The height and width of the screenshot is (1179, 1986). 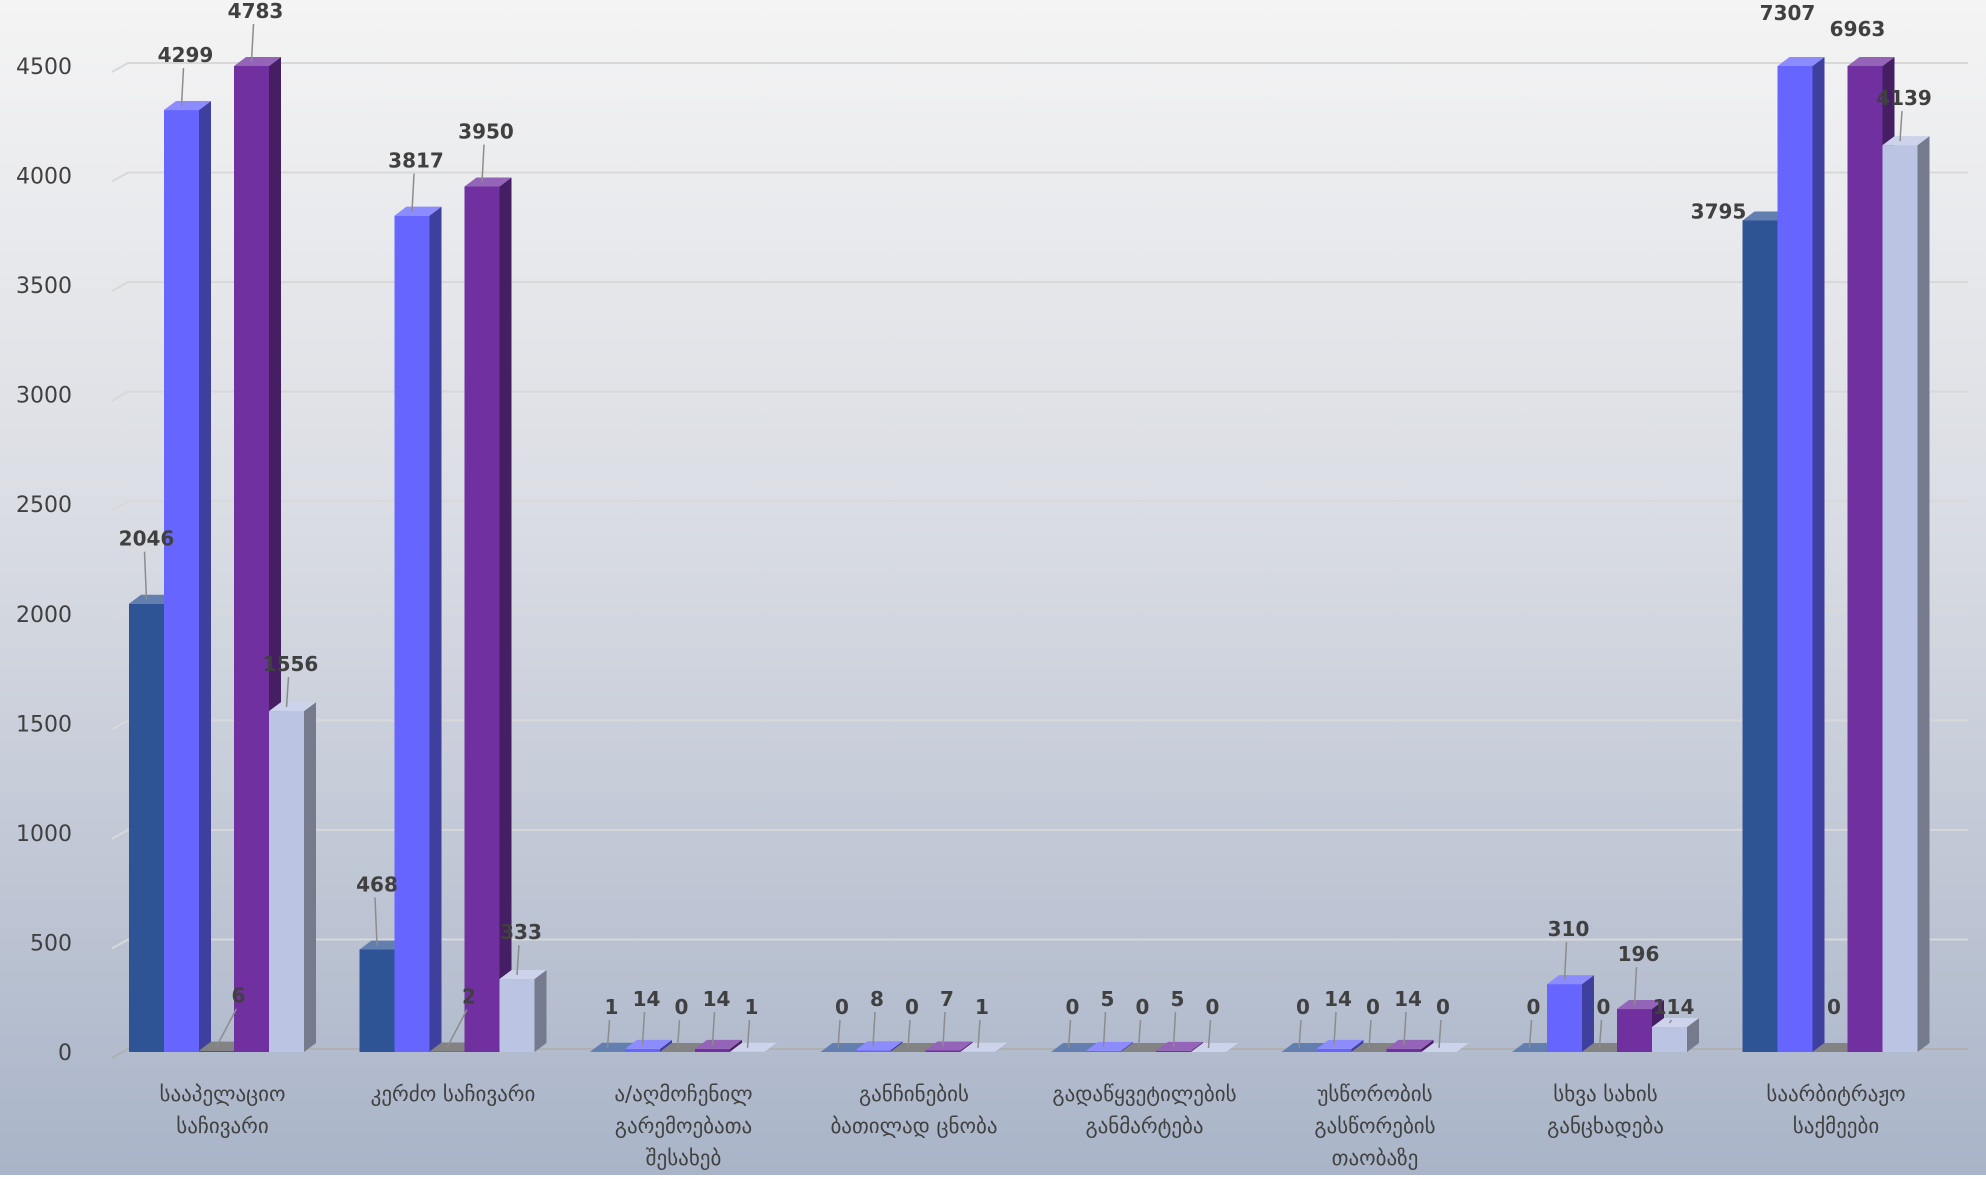 I want to click on data-label: 3795, so click(x=1719, y=211).